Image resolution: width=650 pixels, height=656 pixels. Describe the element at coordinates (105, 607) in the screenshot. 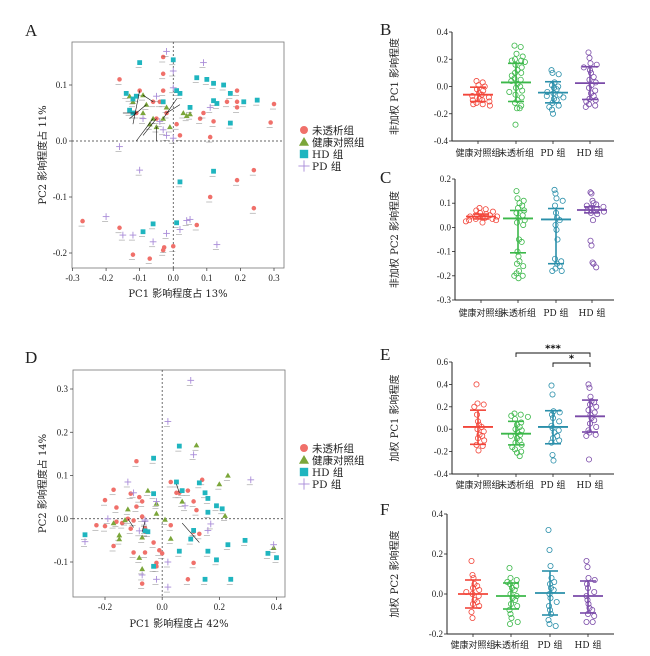

I see `x-tick-label: -0.2` at that location.